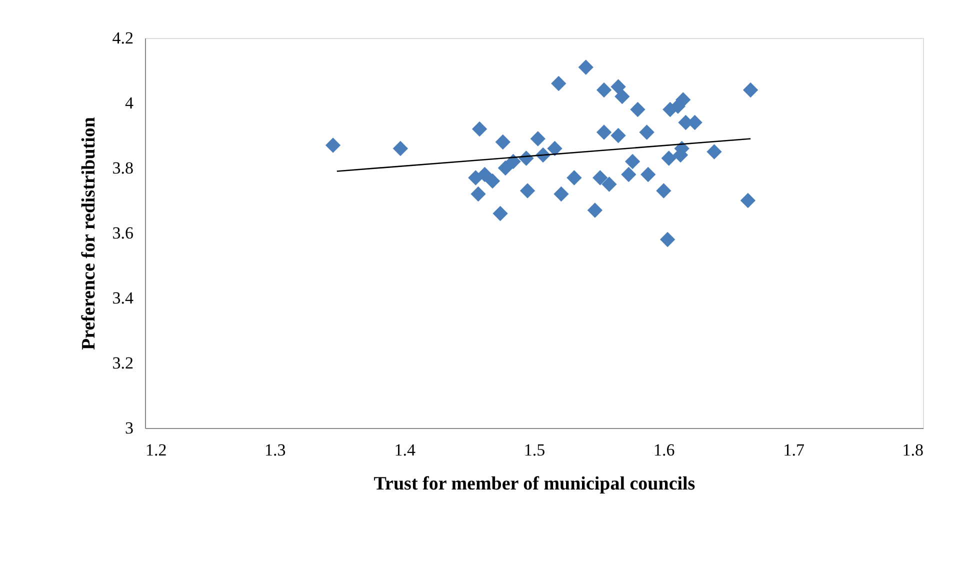 The image size is (955, 581). I want to click on y-tick-label: 3.2, so click(123, 363).